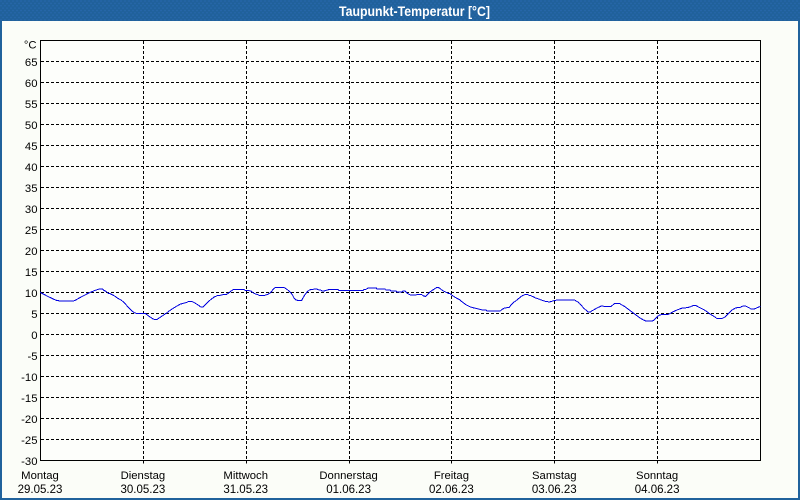  Describe the element at coordinates (34, 315) in the screenshot. I see `svg-text: 5` at that location.